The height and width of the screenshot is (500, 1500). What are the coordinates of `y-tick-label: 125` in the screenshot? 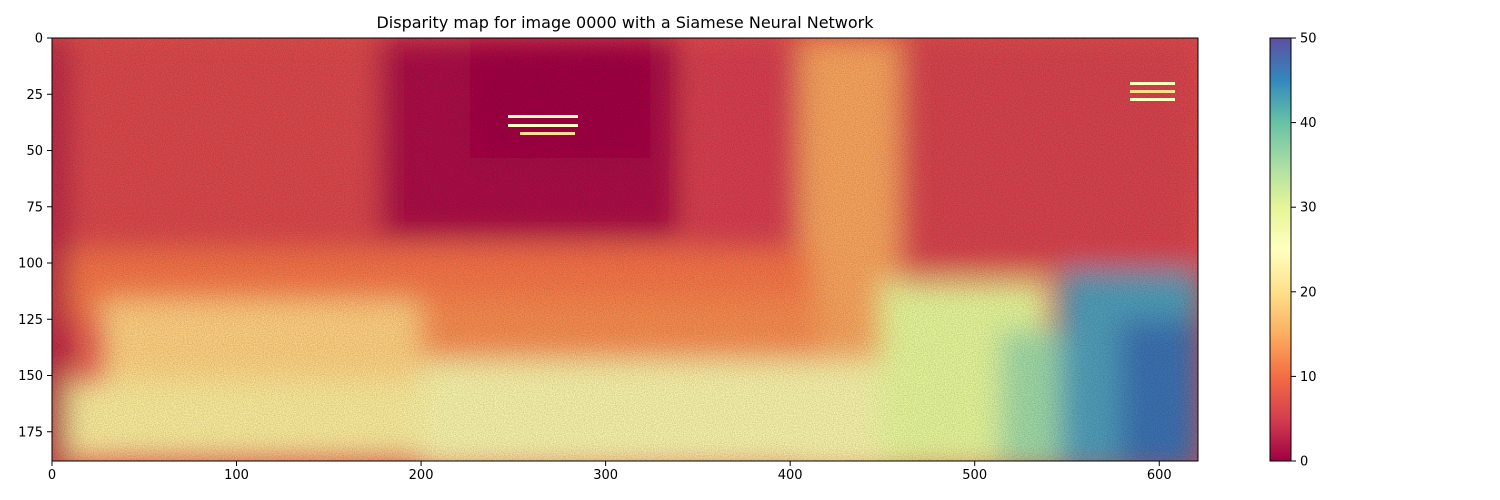 It's located at (30, 320).